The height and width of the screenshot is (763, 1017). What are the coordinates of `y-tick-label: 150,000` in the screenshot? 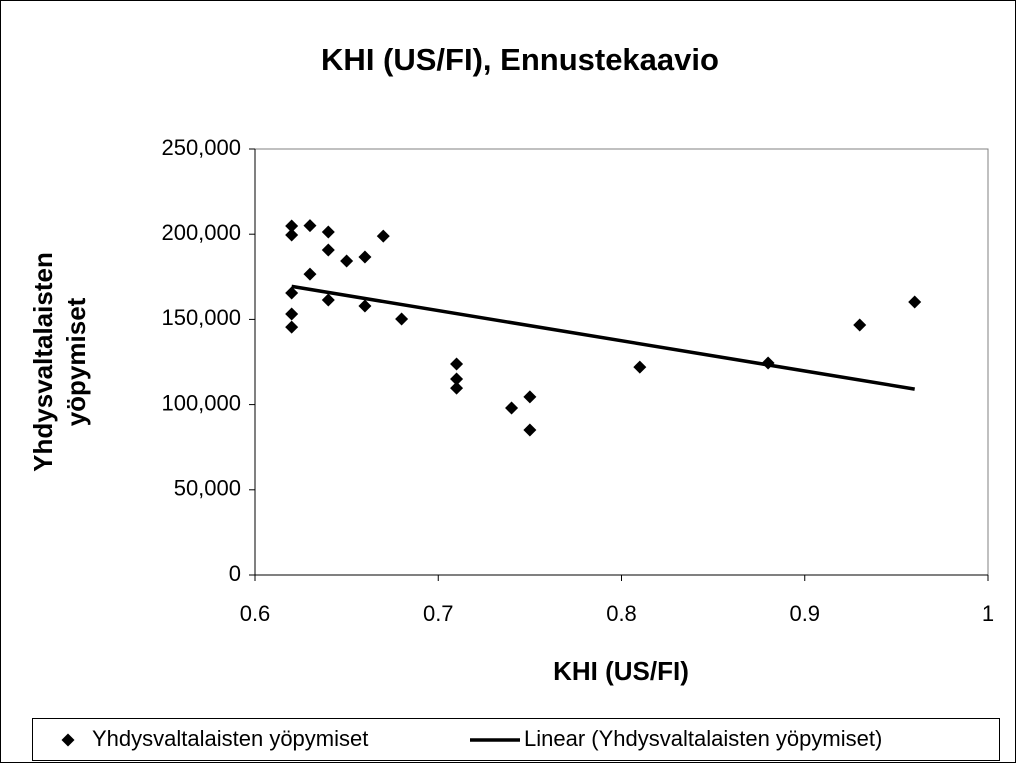 It's located at (201, 317).